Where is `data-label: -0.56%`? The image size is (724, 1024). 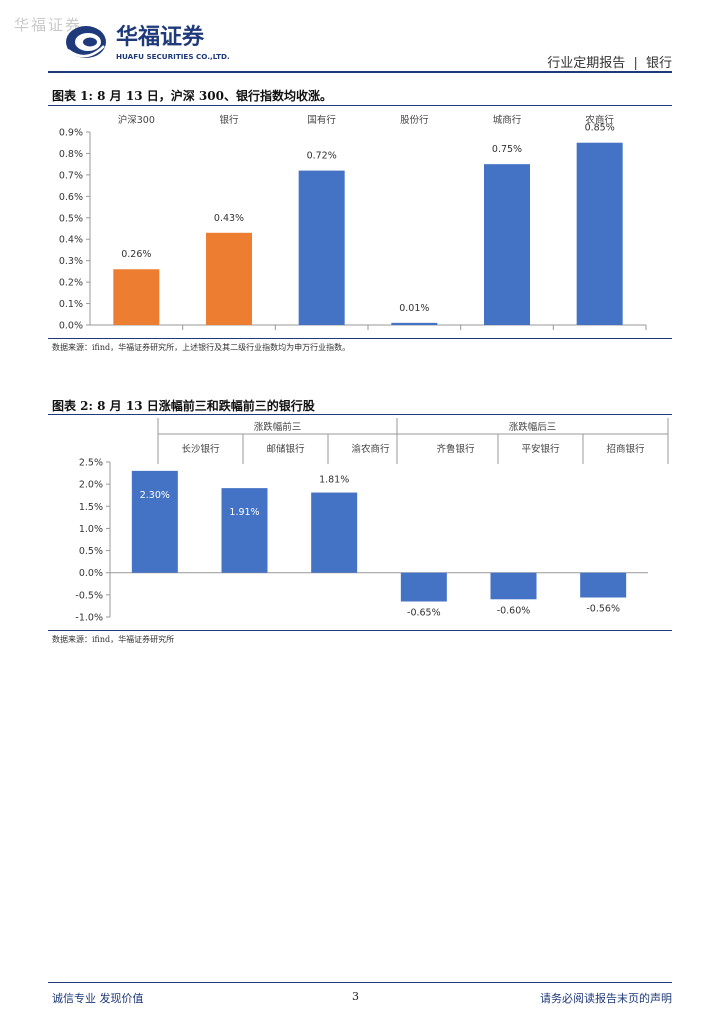
data-label: -0.56% is located at coordinates (603, 609).